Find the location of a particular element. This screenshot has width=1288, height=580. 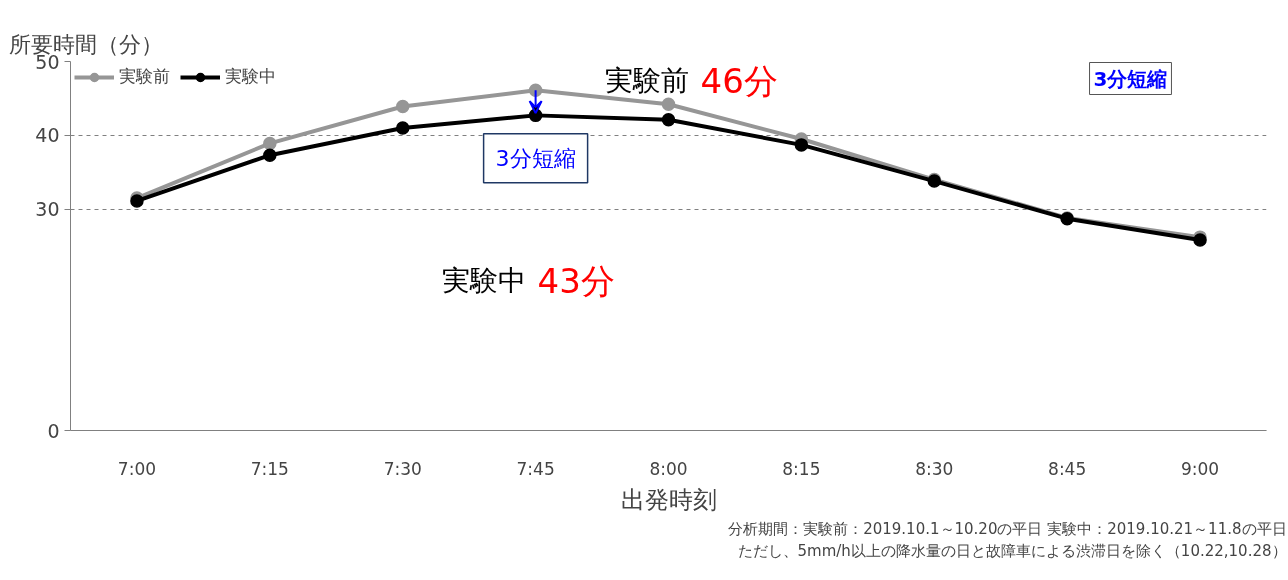

x-axis-title: 出発時刻 is located at coordinates (668, 499).